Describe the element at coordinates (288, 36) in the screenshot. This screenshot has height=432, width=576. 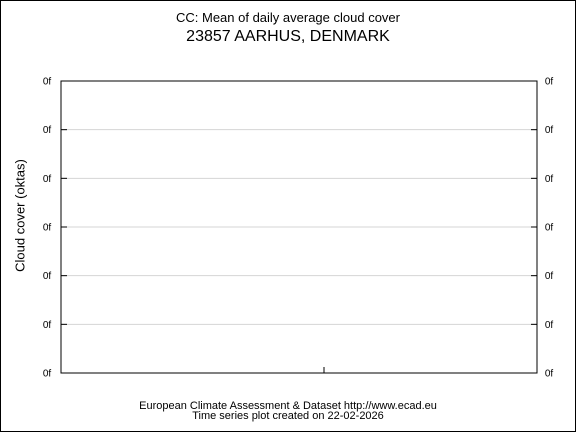
I see `chart-subtitle: 23857 AARHUS, DENMARK` at that location.